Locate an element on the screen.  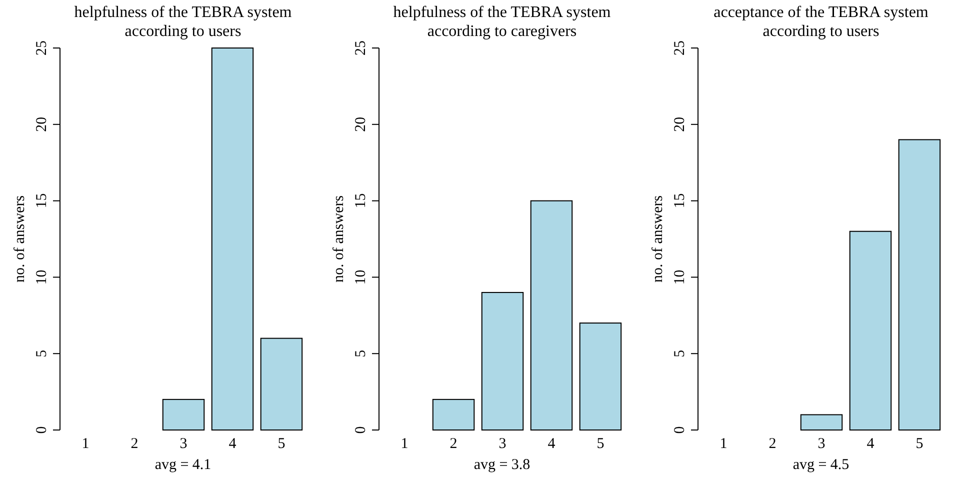
chart-title: helpfulness of the TEBRA system according to caregivers is located at coordinates (502, 22).